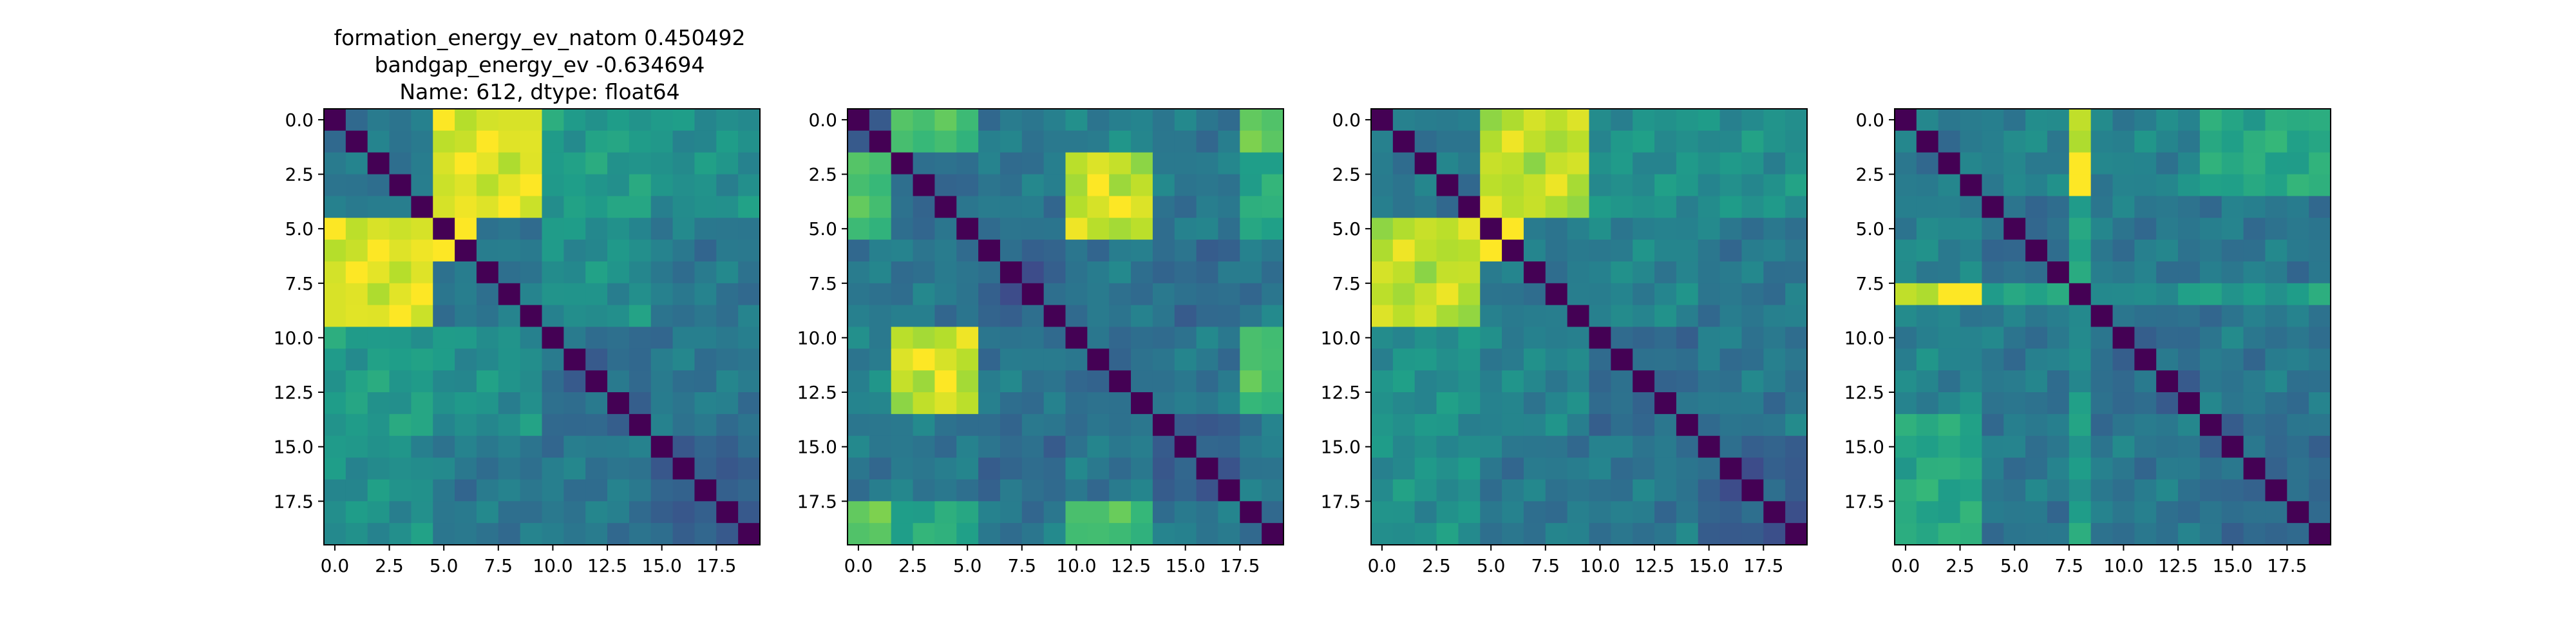 This screenshot has height=644, width=2576. What do you see at coordinates (2233, 565) in the screenshot?
I see `x-tick-label: 15.0` at bounding box center [2233, 565].